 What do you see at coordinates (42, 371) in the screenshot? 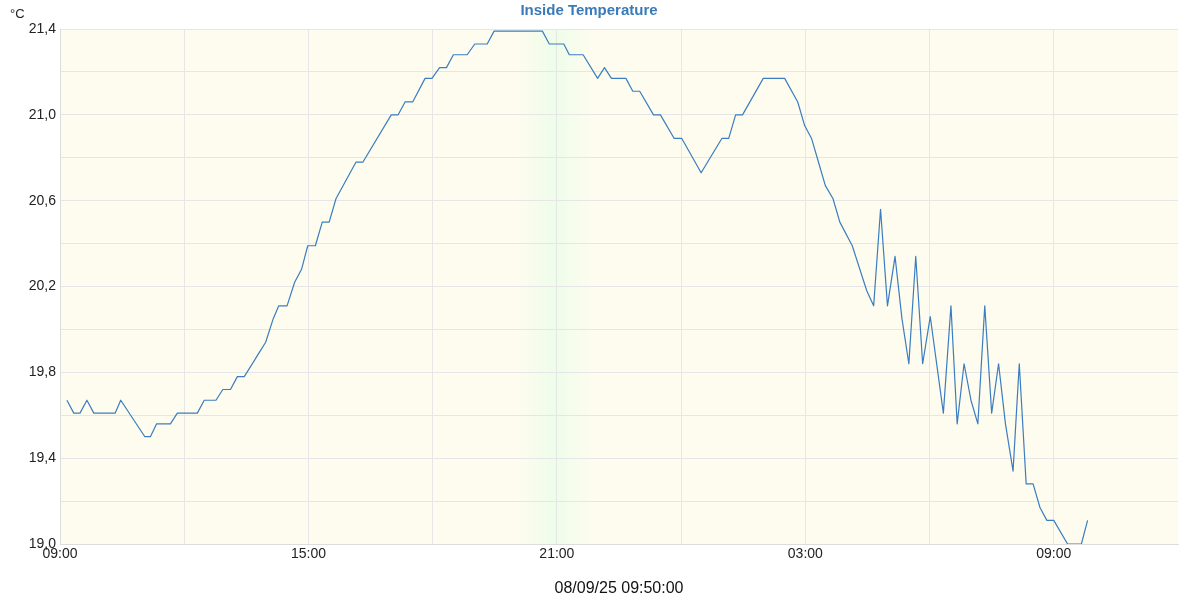
I see `y-tick-label: 19,8` at bounding box center [42, 371].